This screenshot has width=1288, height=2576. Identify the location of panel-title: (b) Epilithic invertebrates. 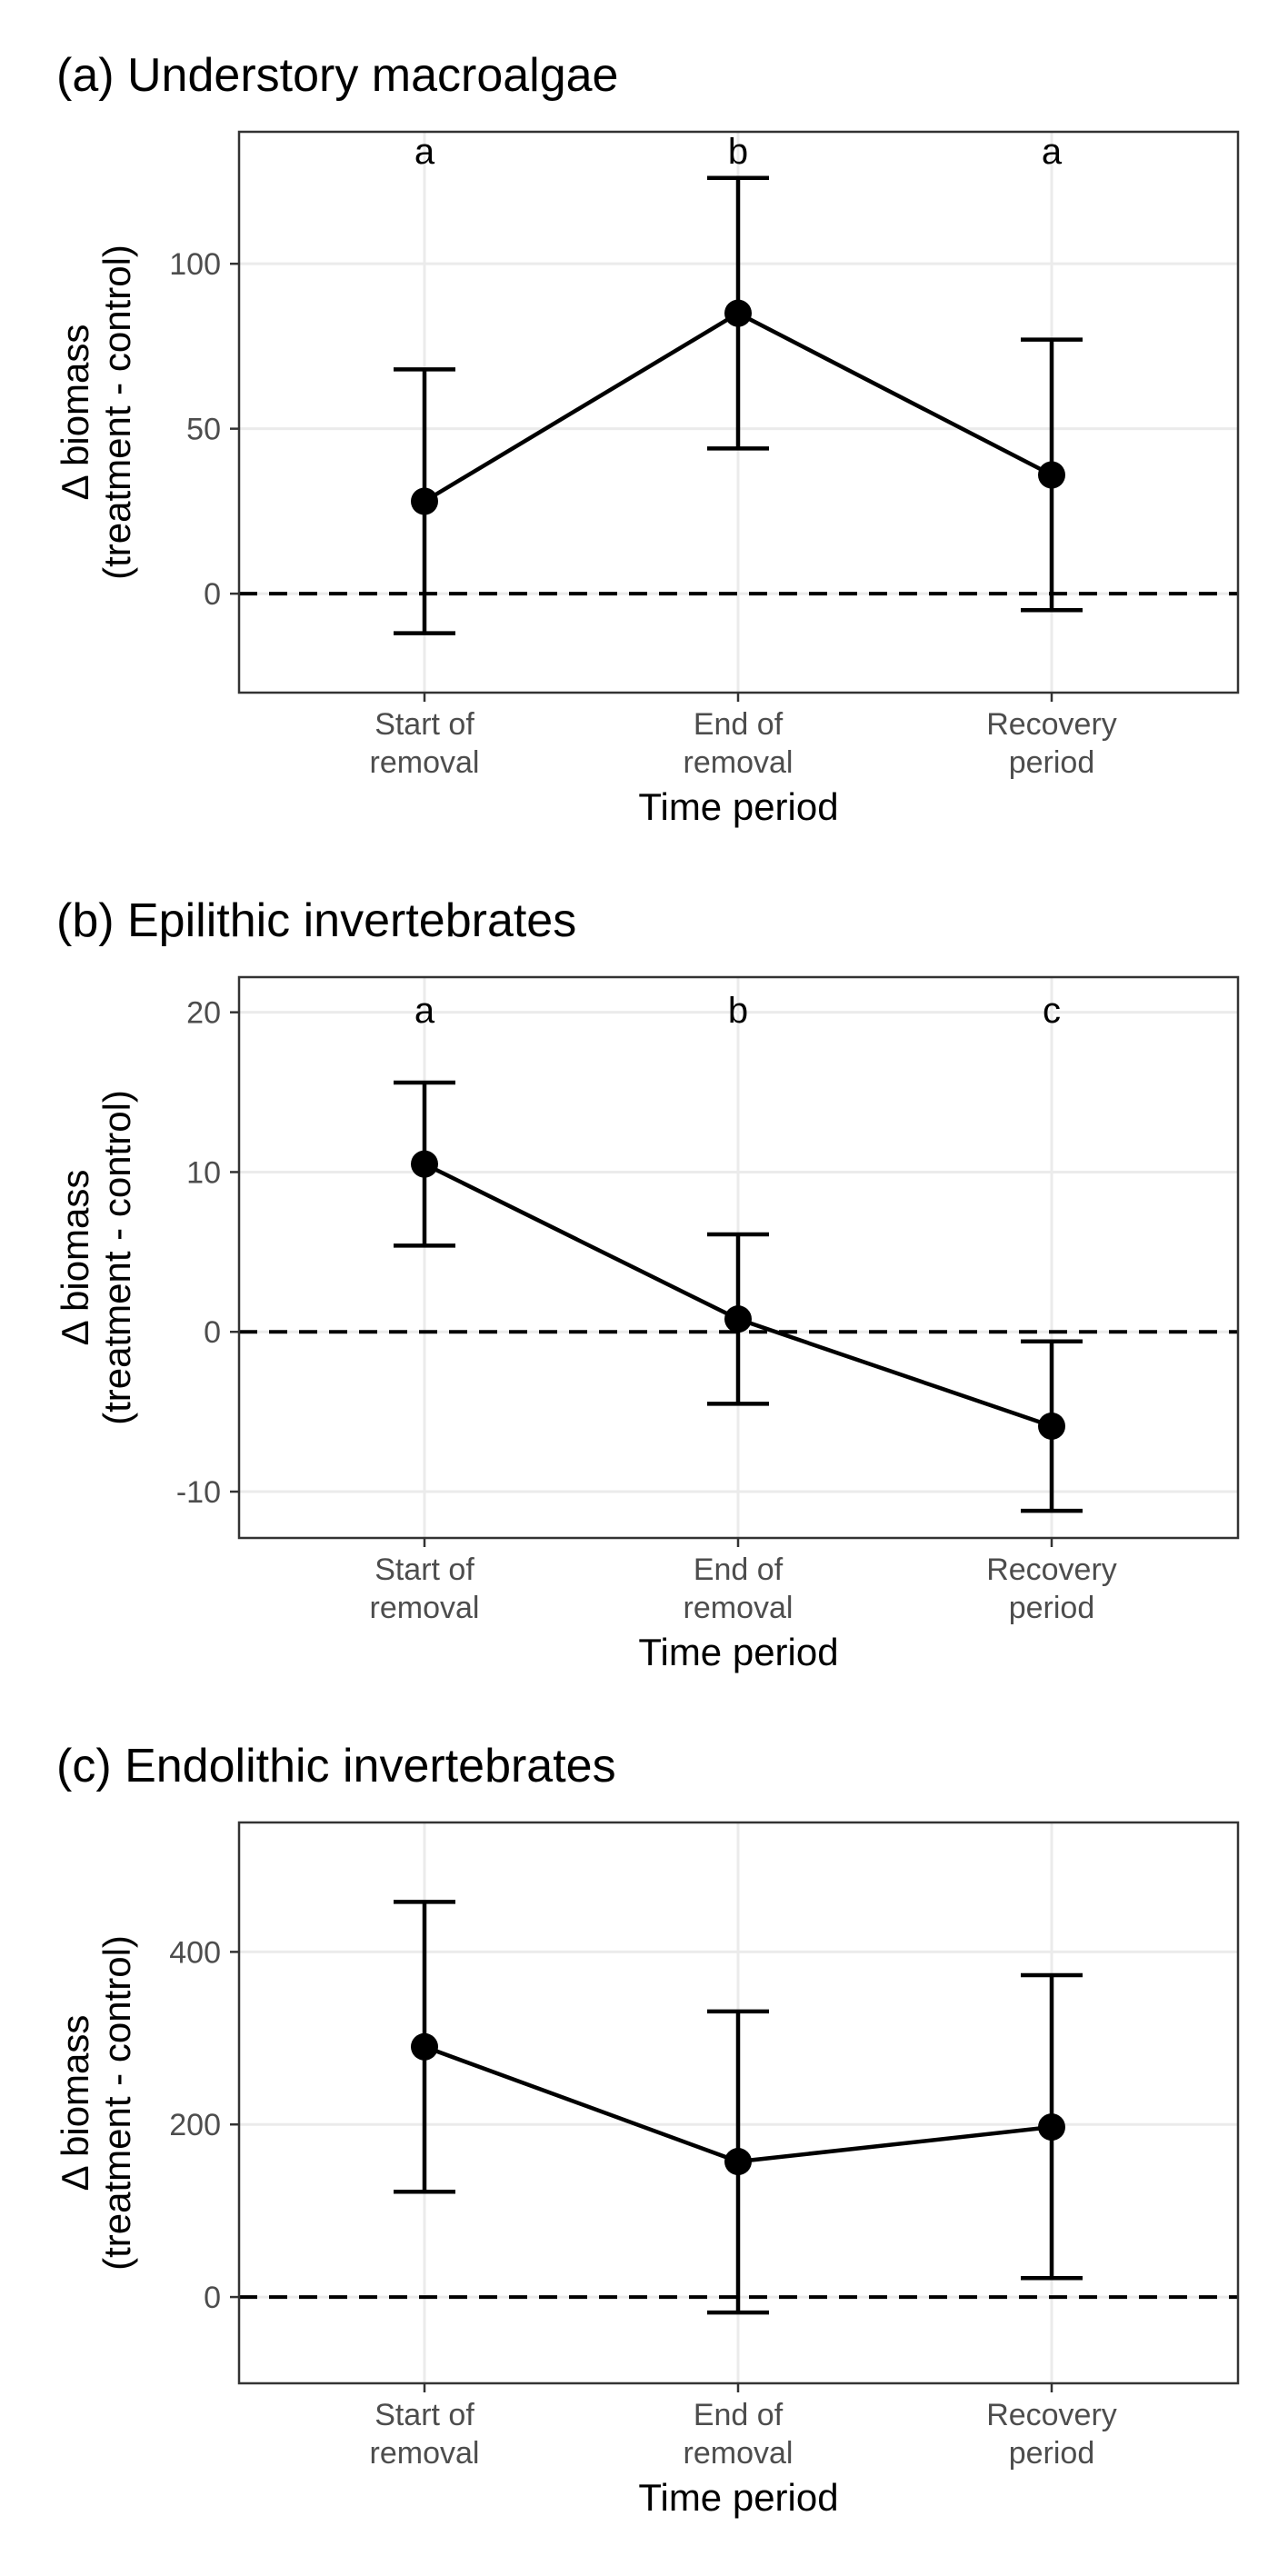
(316, 920).